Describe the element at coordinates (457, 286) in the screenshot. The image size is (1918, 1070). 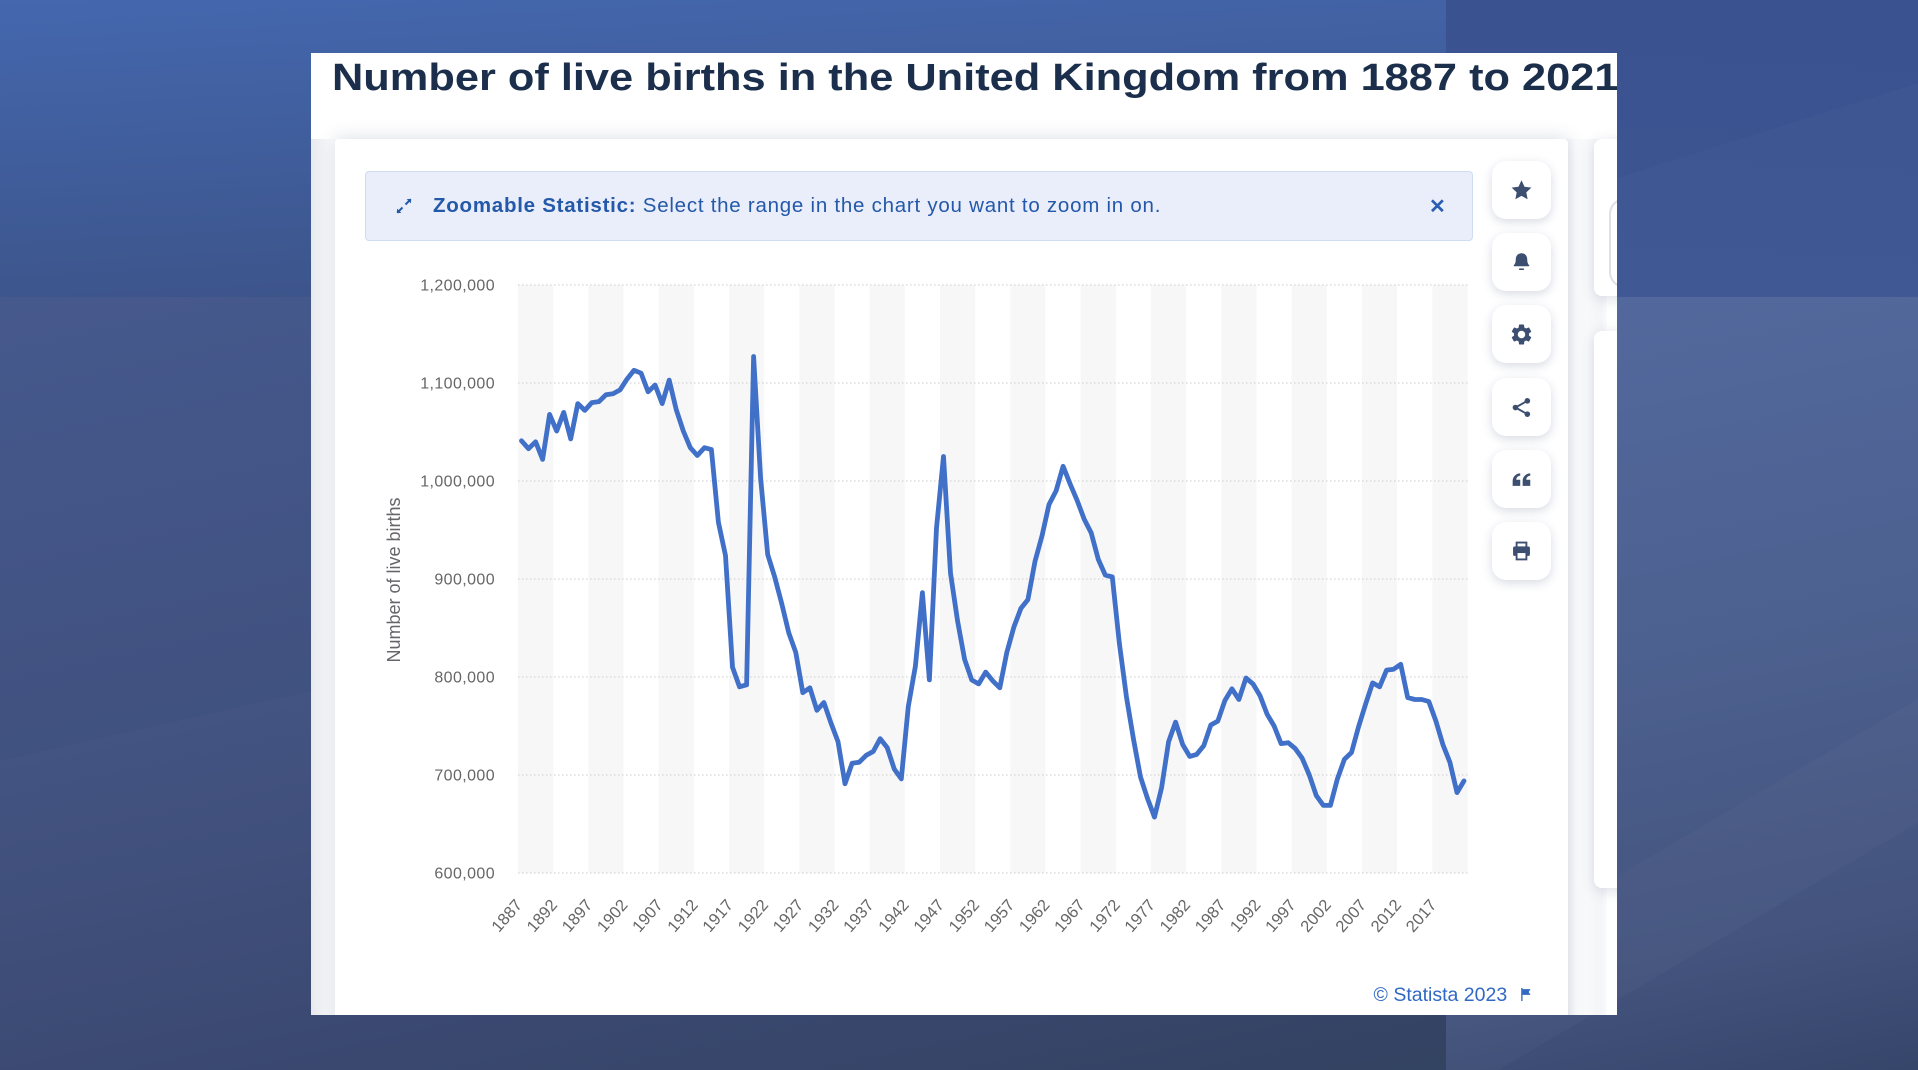
I see `svg-text: 1,200,000` at that location.